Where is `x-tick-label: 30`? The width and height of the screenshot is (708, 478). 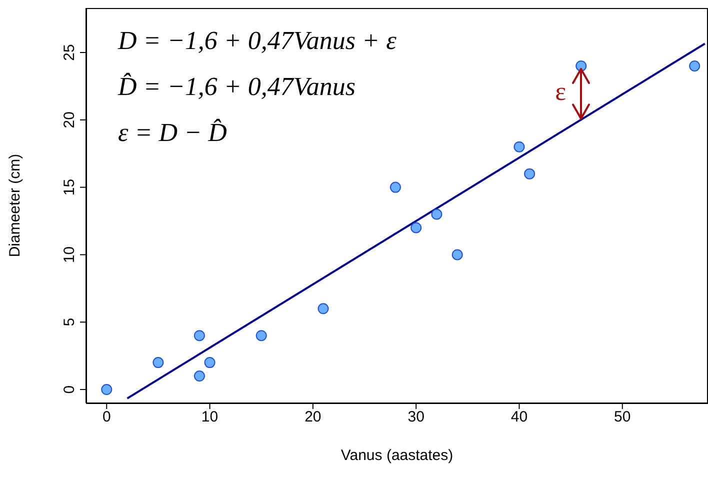 x-tick-label: 30 is located at coordinates (416, 417).